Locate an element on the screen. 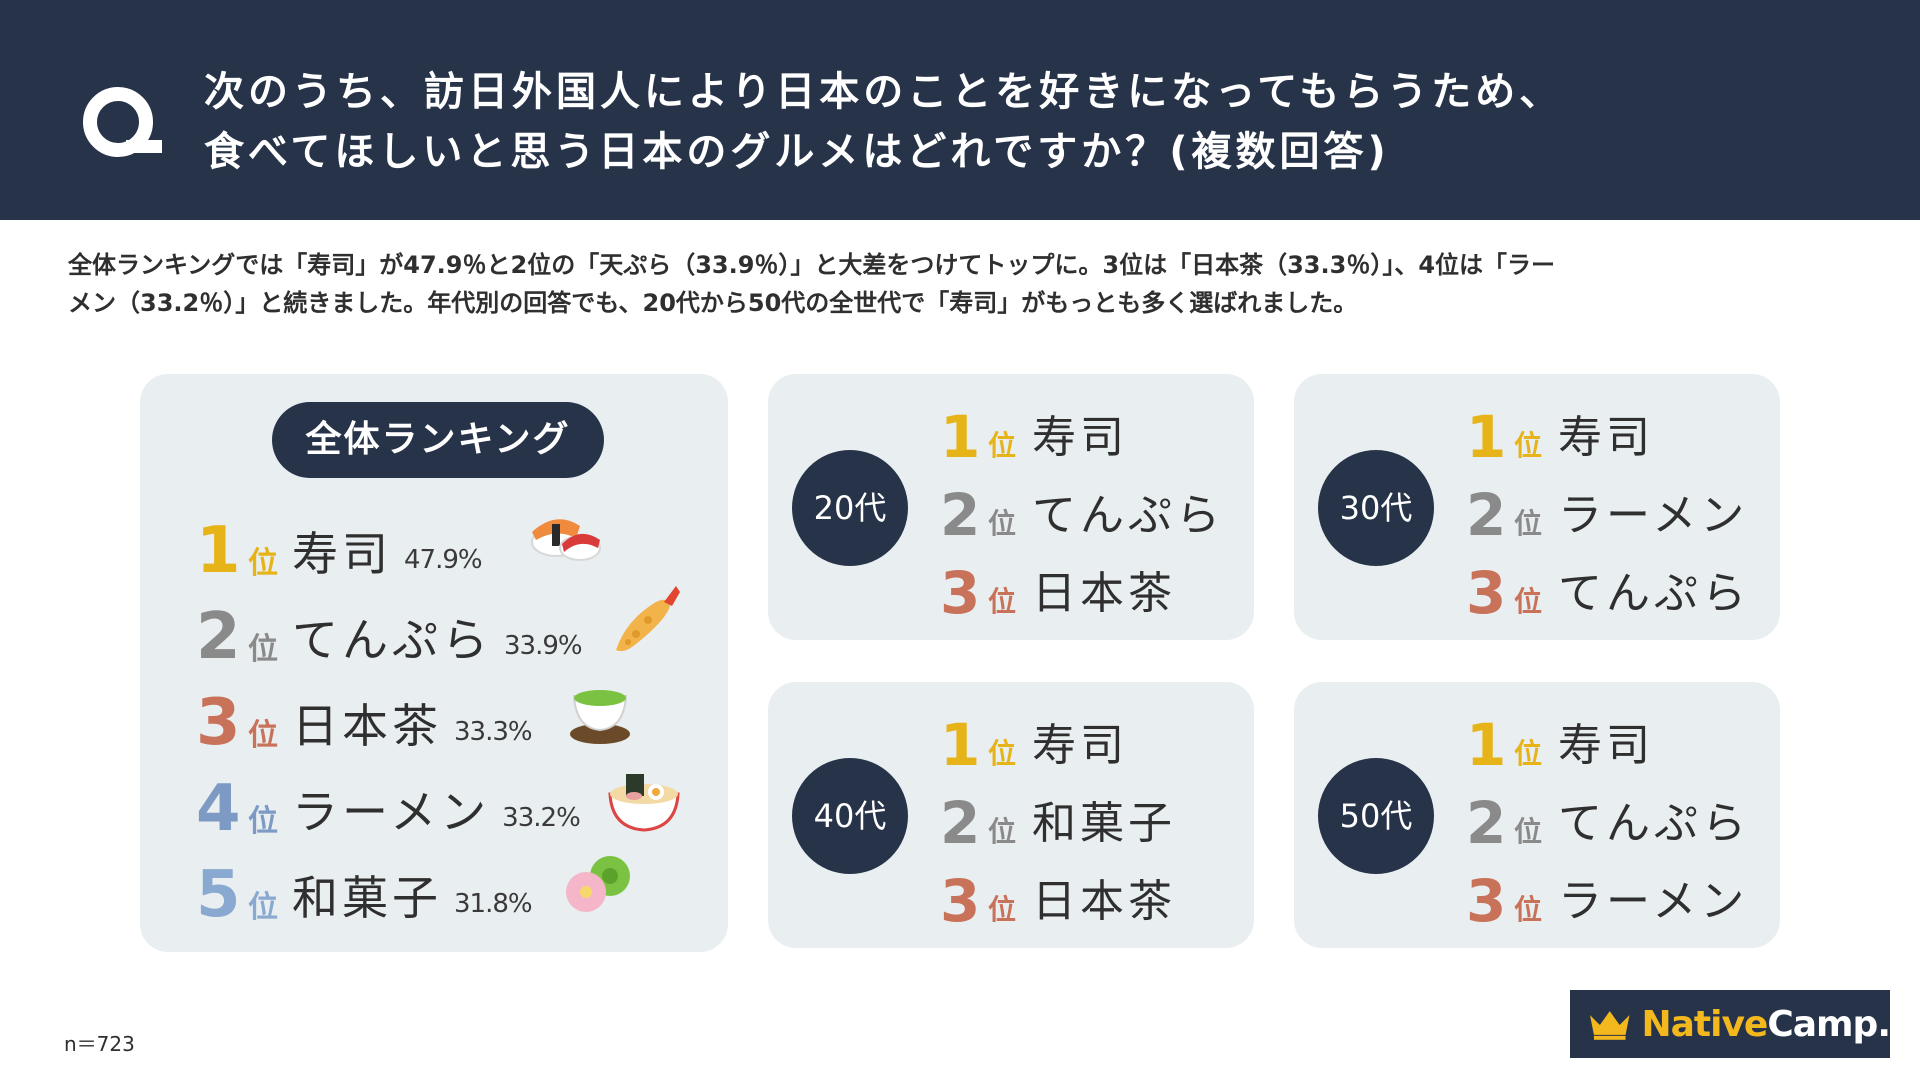 This screenshot has height=1080, width=1920. age-20s-rank-2: 2 位 てんぷら is located at coordinates (1082, 509).